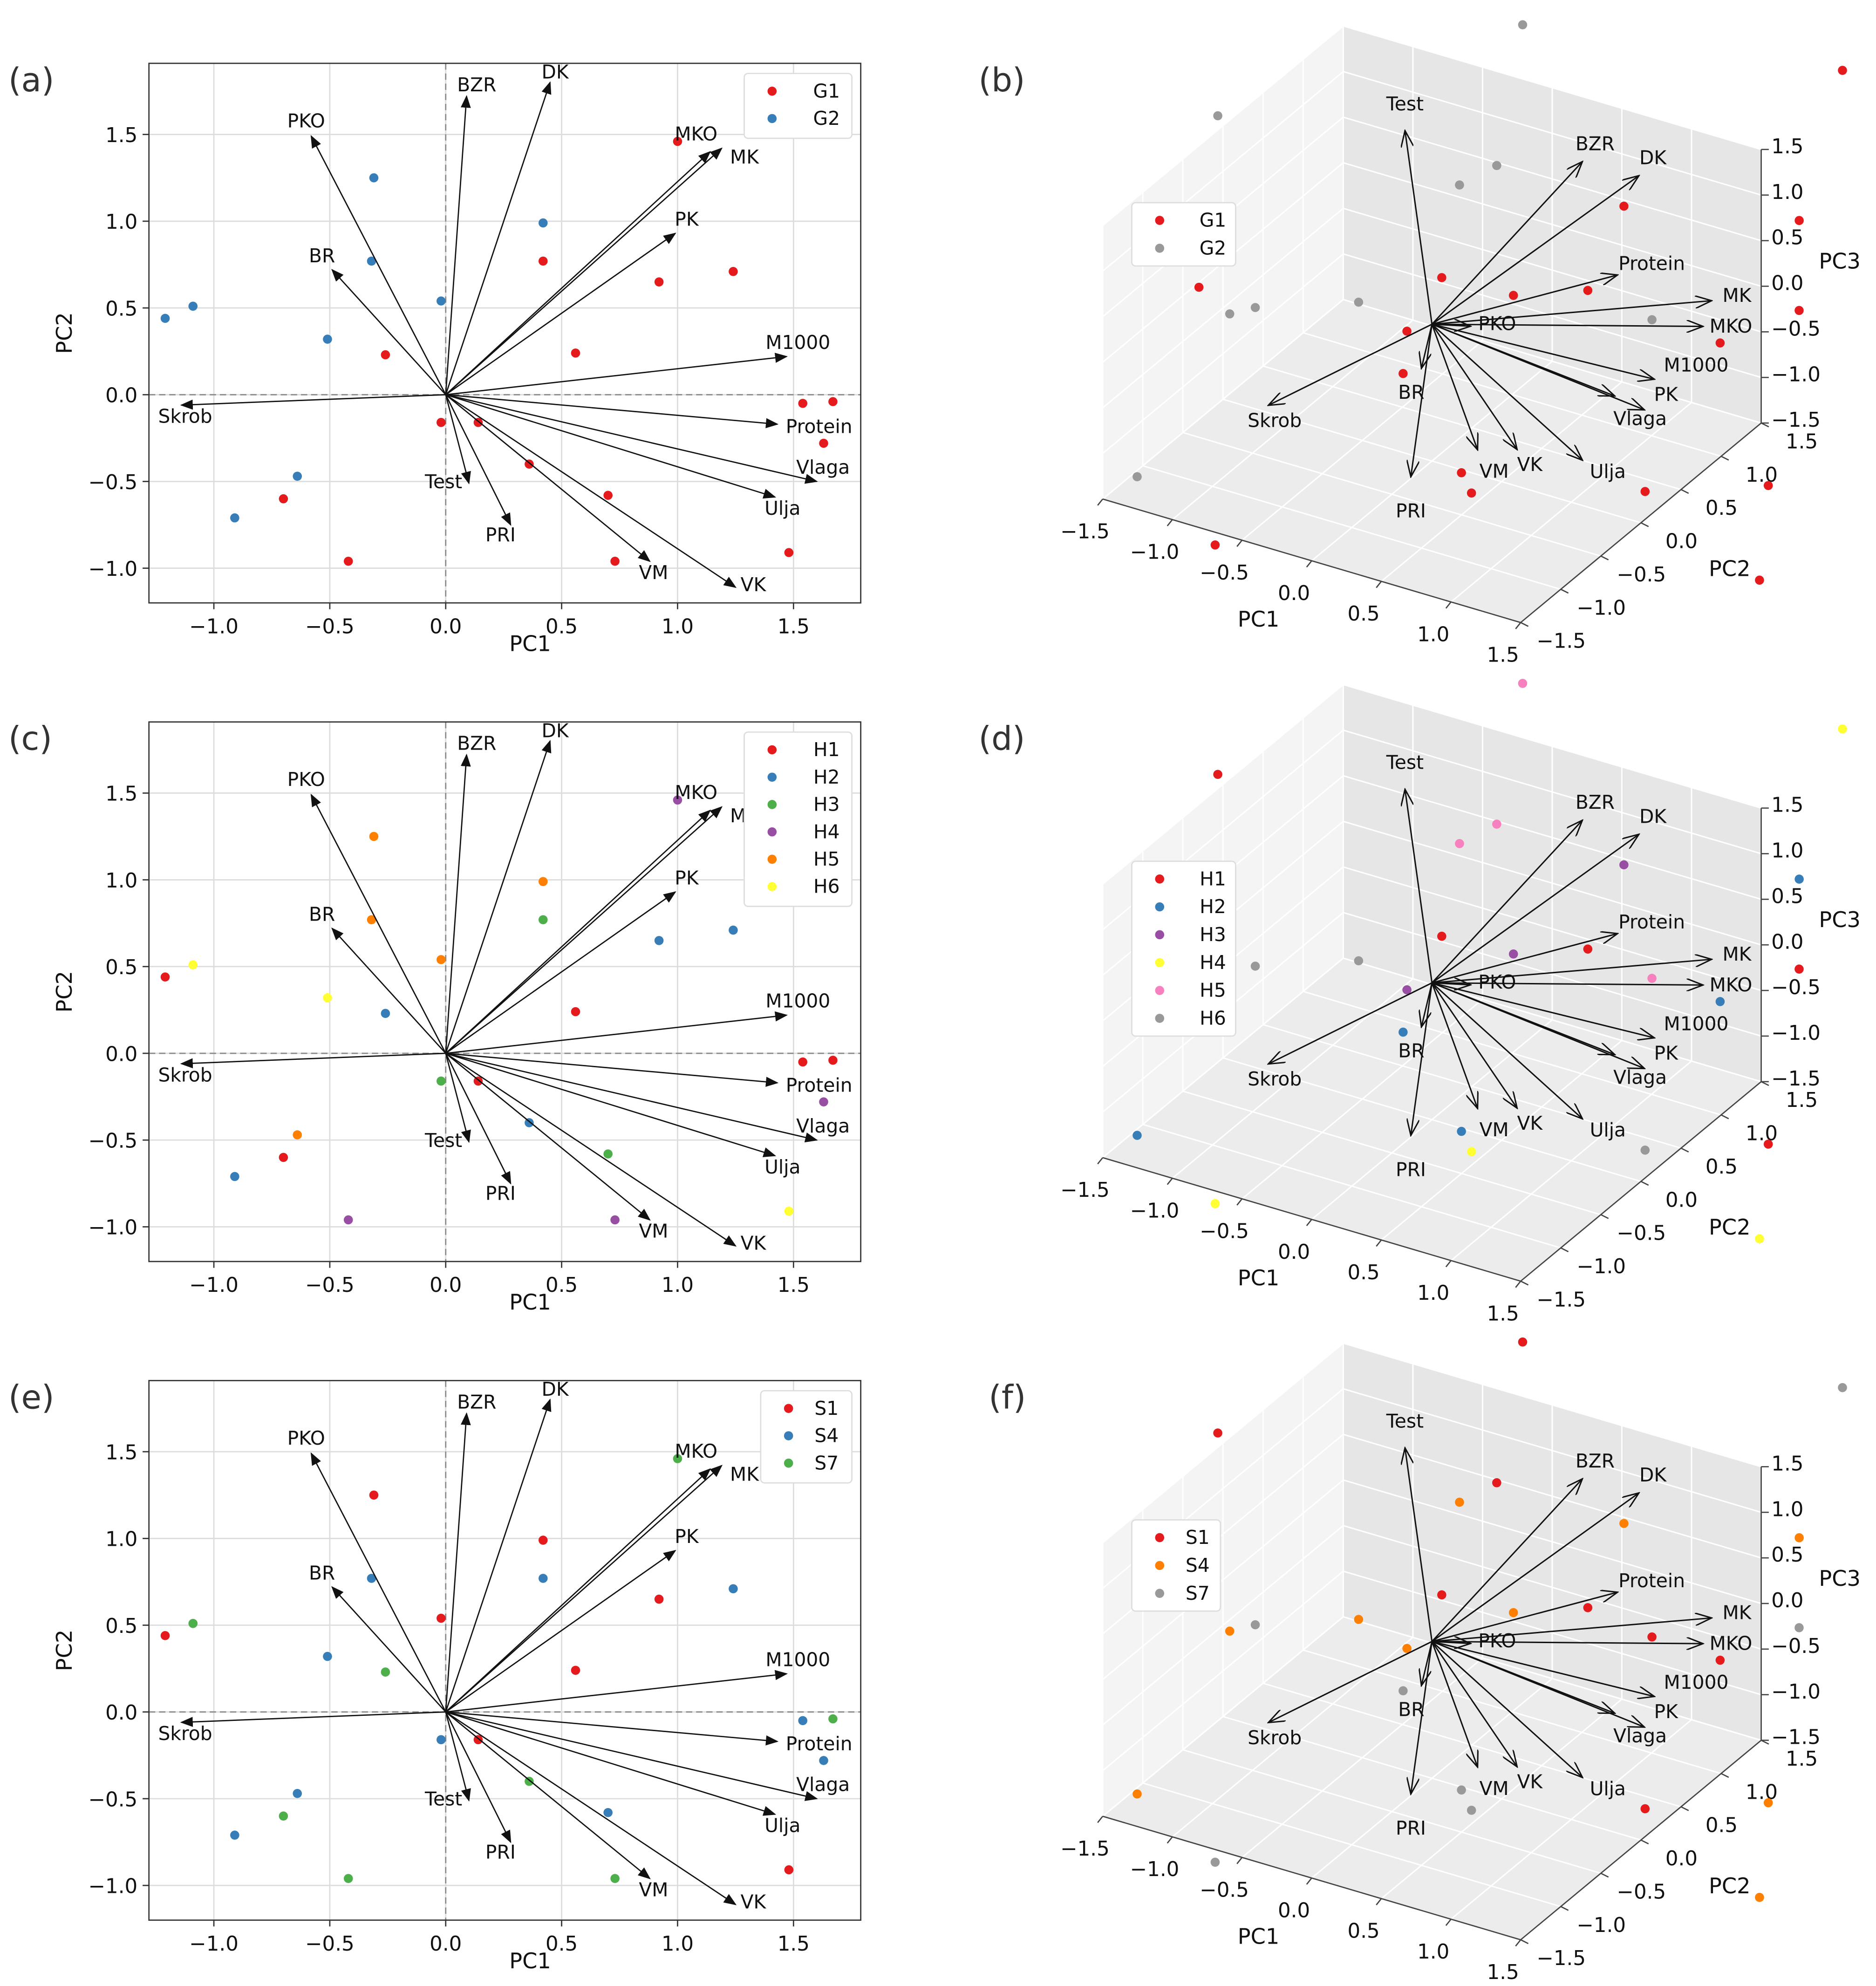  I want to click on loading-arrow-test, so click(458, 1757).